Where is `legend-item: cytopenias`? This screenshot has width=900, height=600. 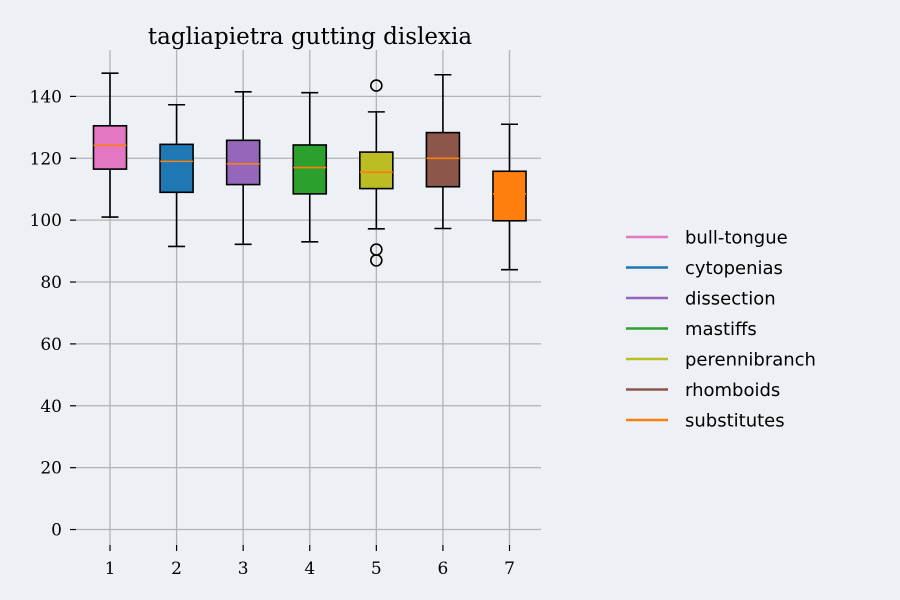
legend-item: cytopenias is located at coordinates (704, 268).